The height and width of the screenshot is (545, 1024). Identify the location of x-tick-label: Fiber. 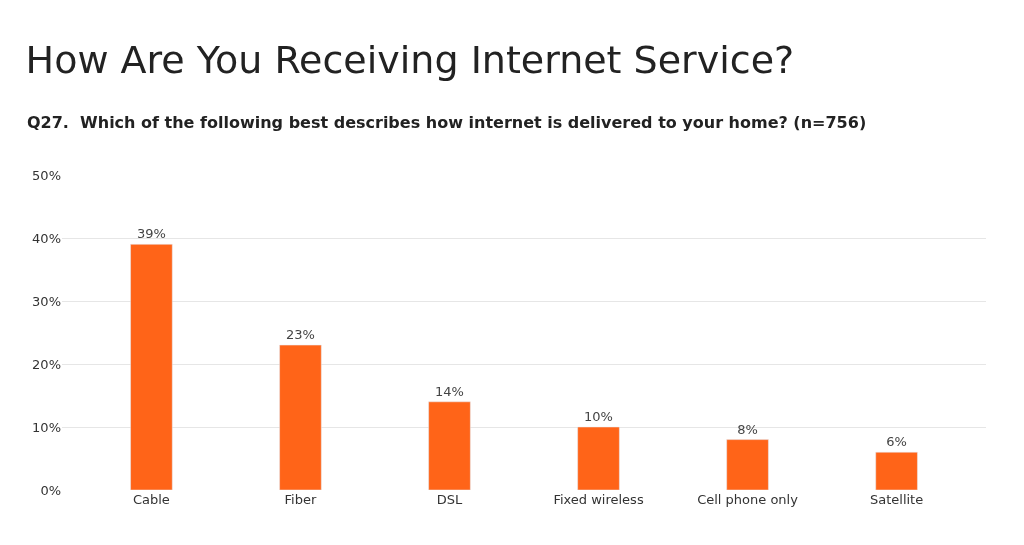
(300, 499).